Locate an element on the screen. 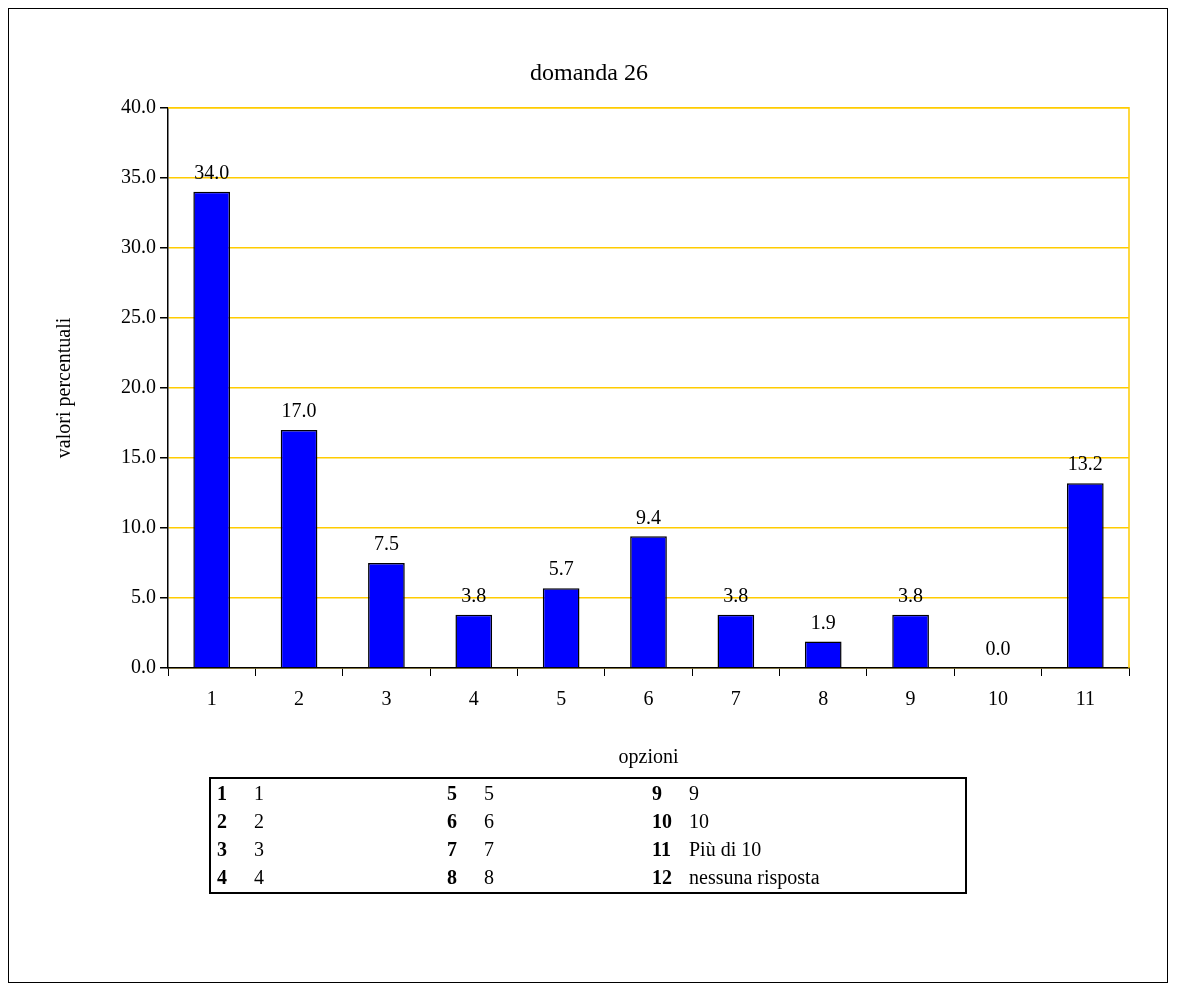 This screenshot has width=1179, height=989. text: 10 10 is located at coordinates (681, 821).